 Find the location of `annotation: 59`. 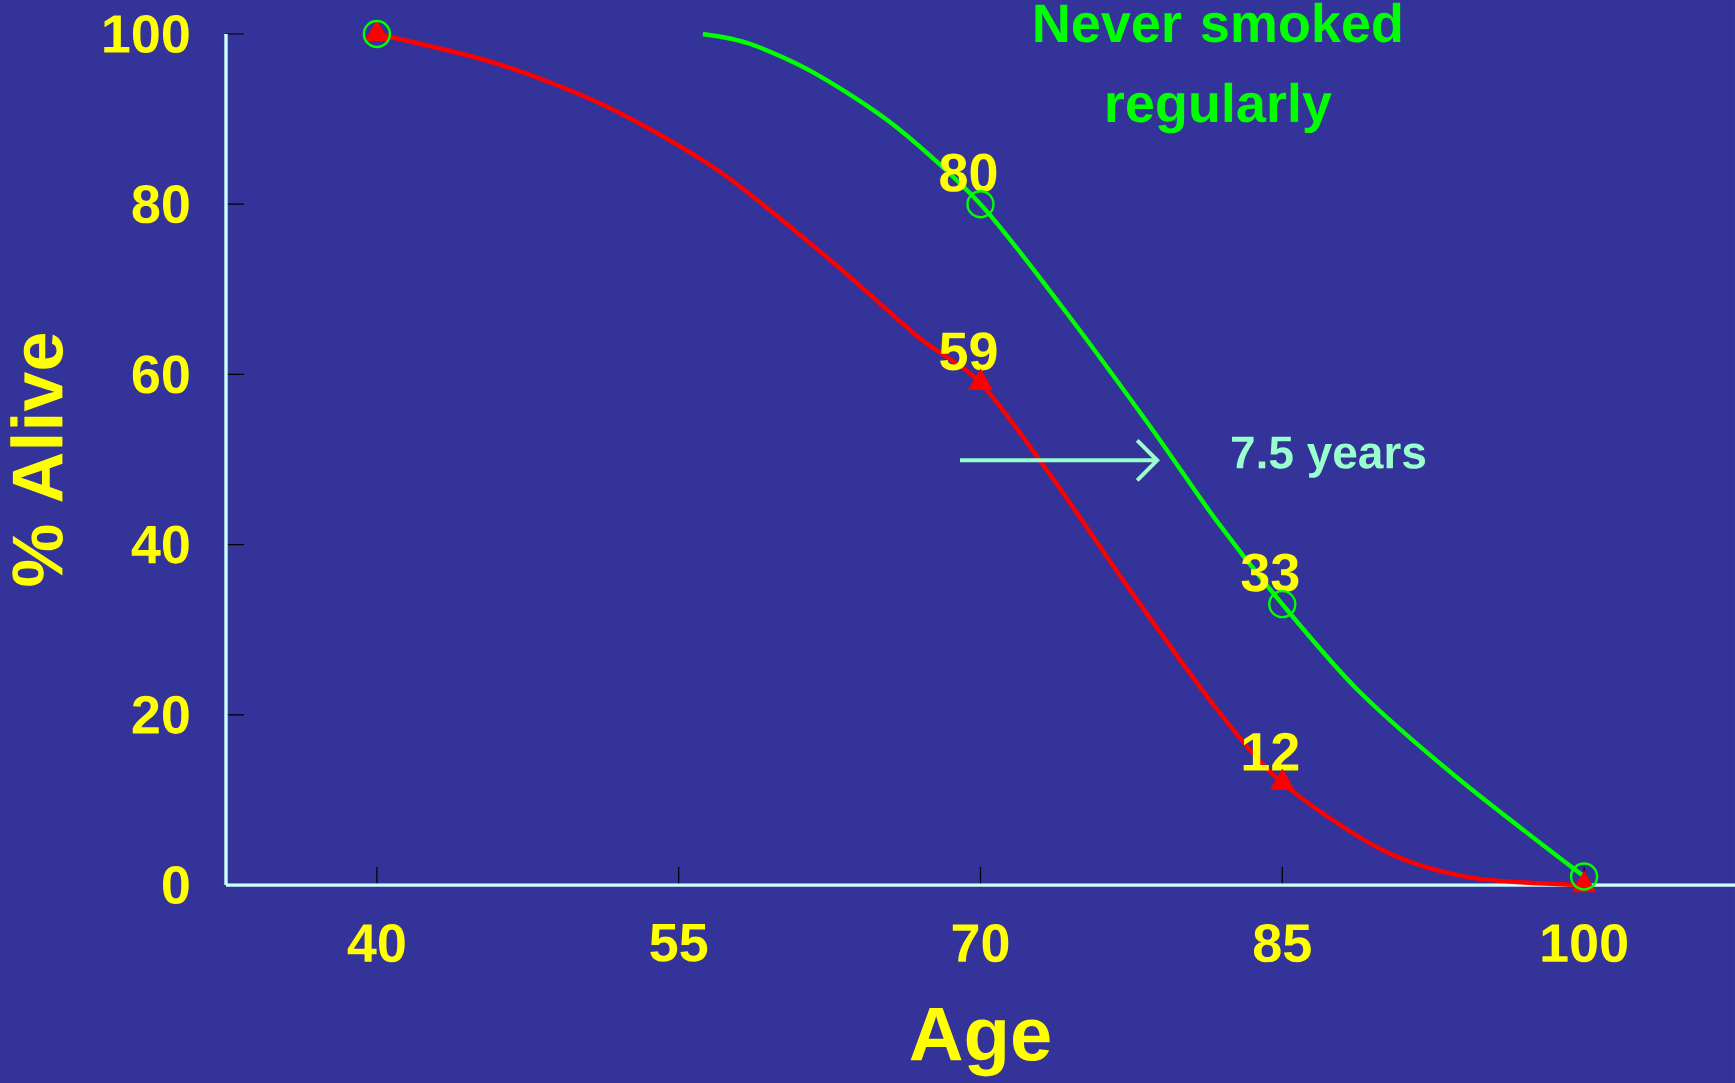

annotation: 59 is located at coordinates (968, 351).